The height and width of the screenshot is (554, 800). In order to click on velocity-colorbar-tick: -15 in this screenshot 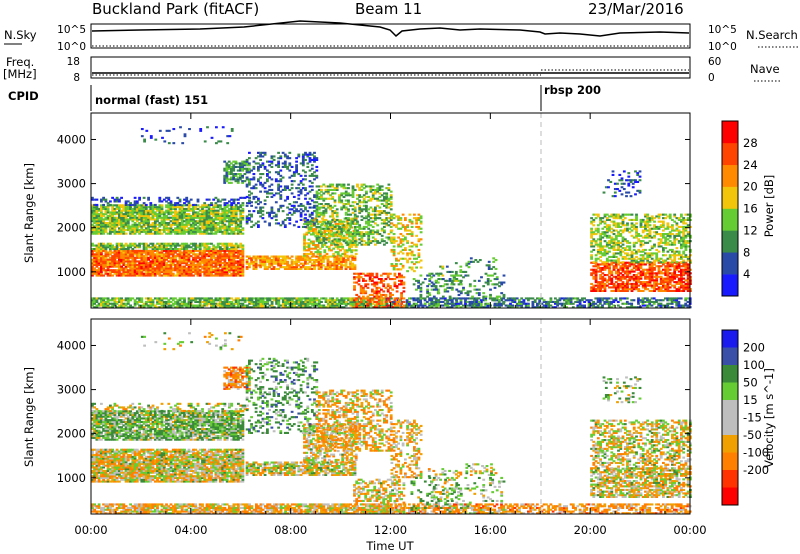, I will do `click(752, 418)`.